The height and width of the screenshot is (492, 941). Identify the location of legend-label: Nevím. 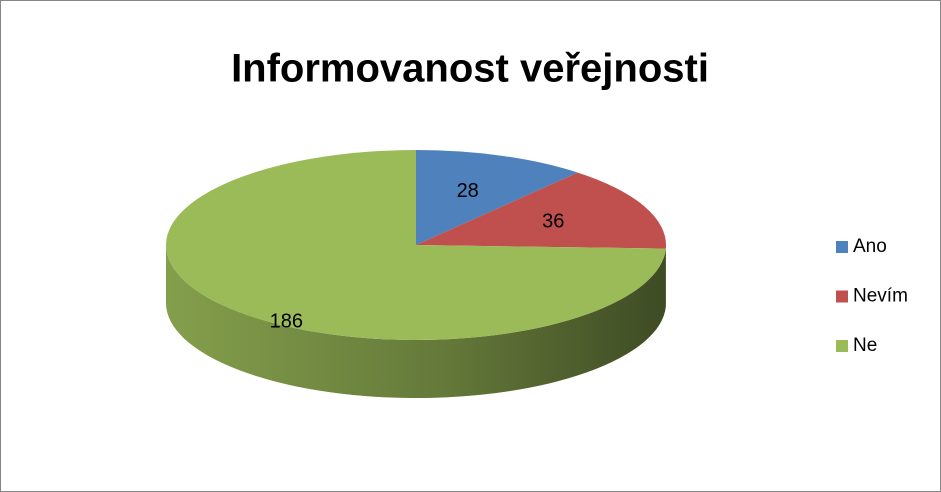
(880, 296).